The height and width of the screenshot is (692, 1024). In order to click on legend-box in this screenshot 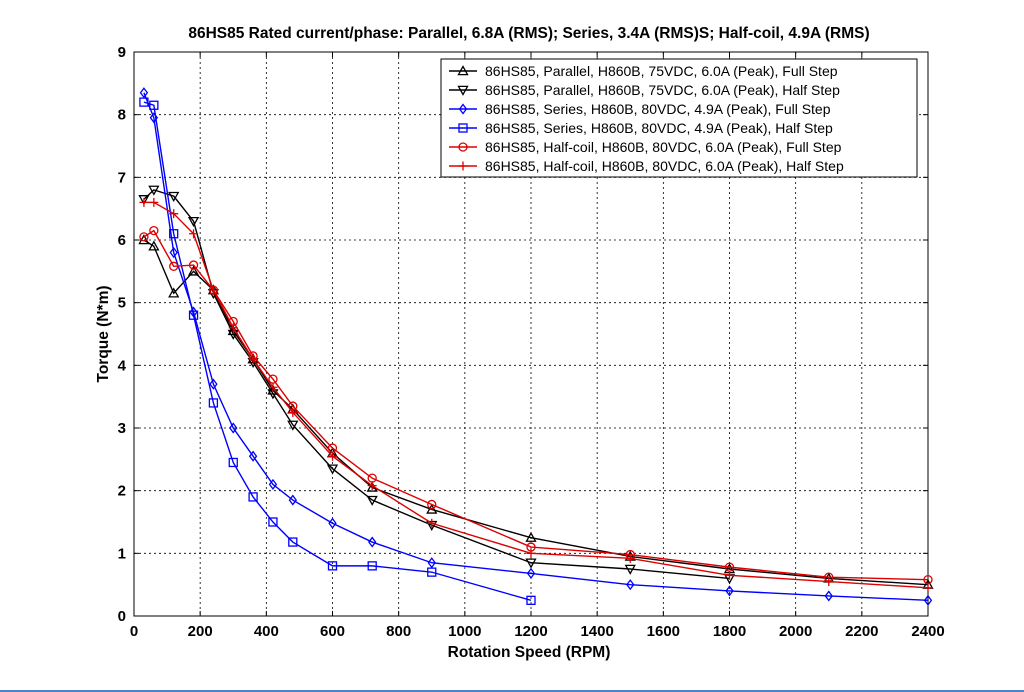, I will do `click(679, 118)`.